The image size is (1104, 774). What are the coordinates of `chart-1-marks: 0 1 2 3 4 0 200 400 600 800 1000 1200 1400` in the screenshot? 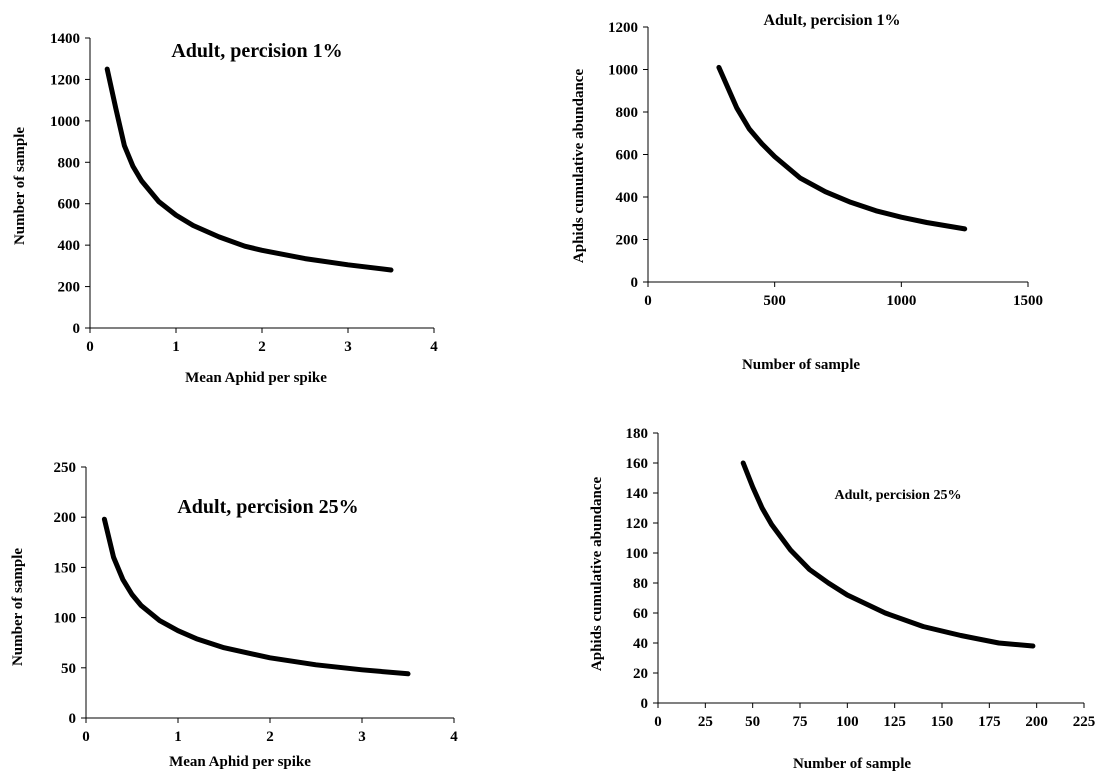 It's located at (244, 193).